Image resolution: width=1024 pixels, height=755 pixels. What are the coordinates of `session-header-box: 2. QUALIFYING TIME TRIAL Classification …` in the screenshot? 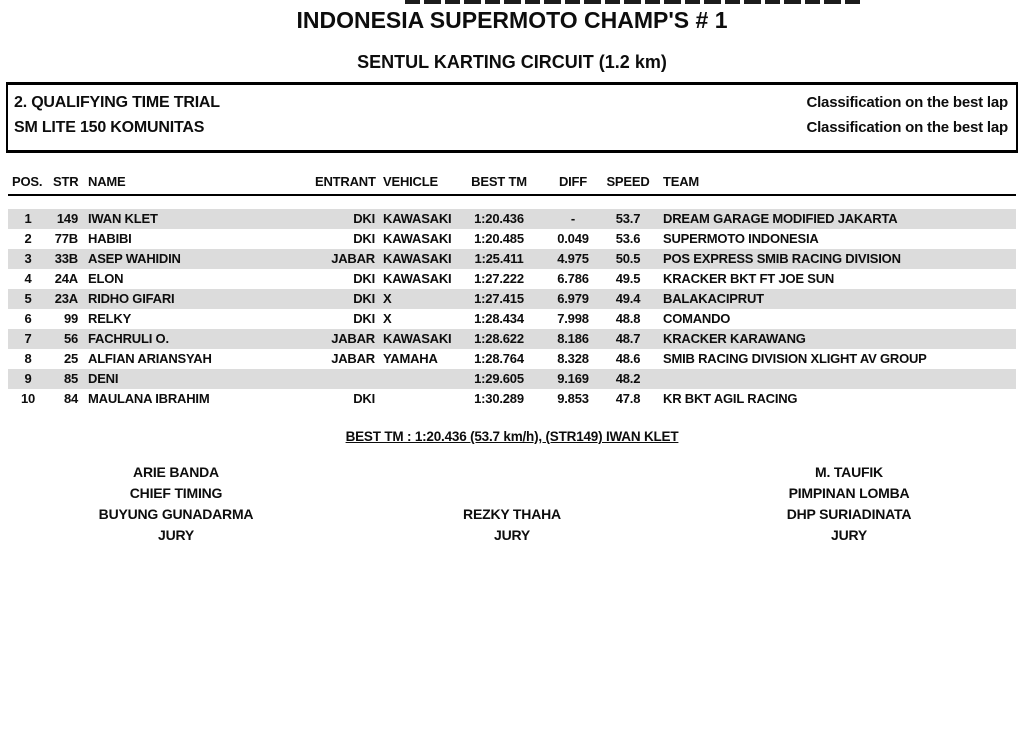 It's located at (512, 117).